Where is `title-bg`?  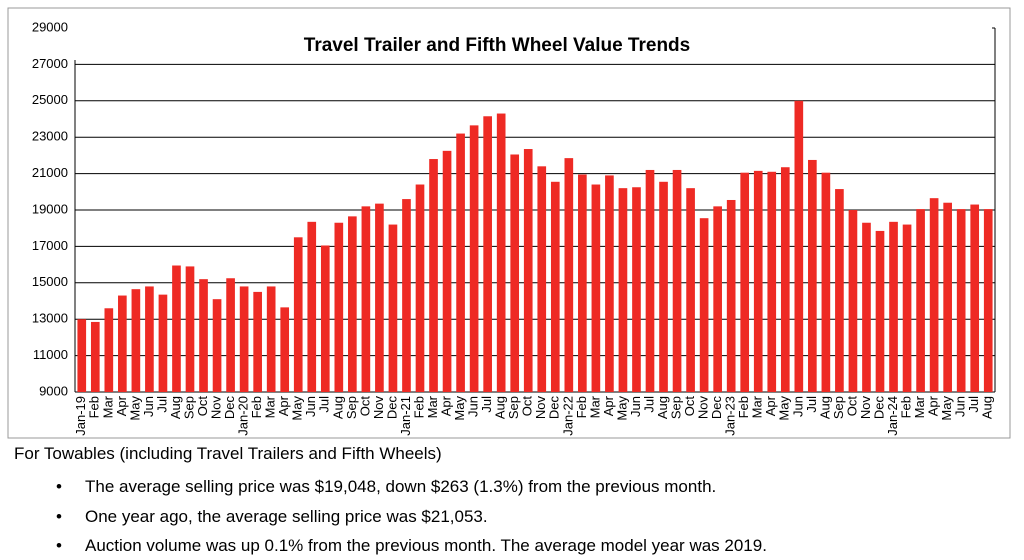 title-bg is located at coordinates (532, 39).